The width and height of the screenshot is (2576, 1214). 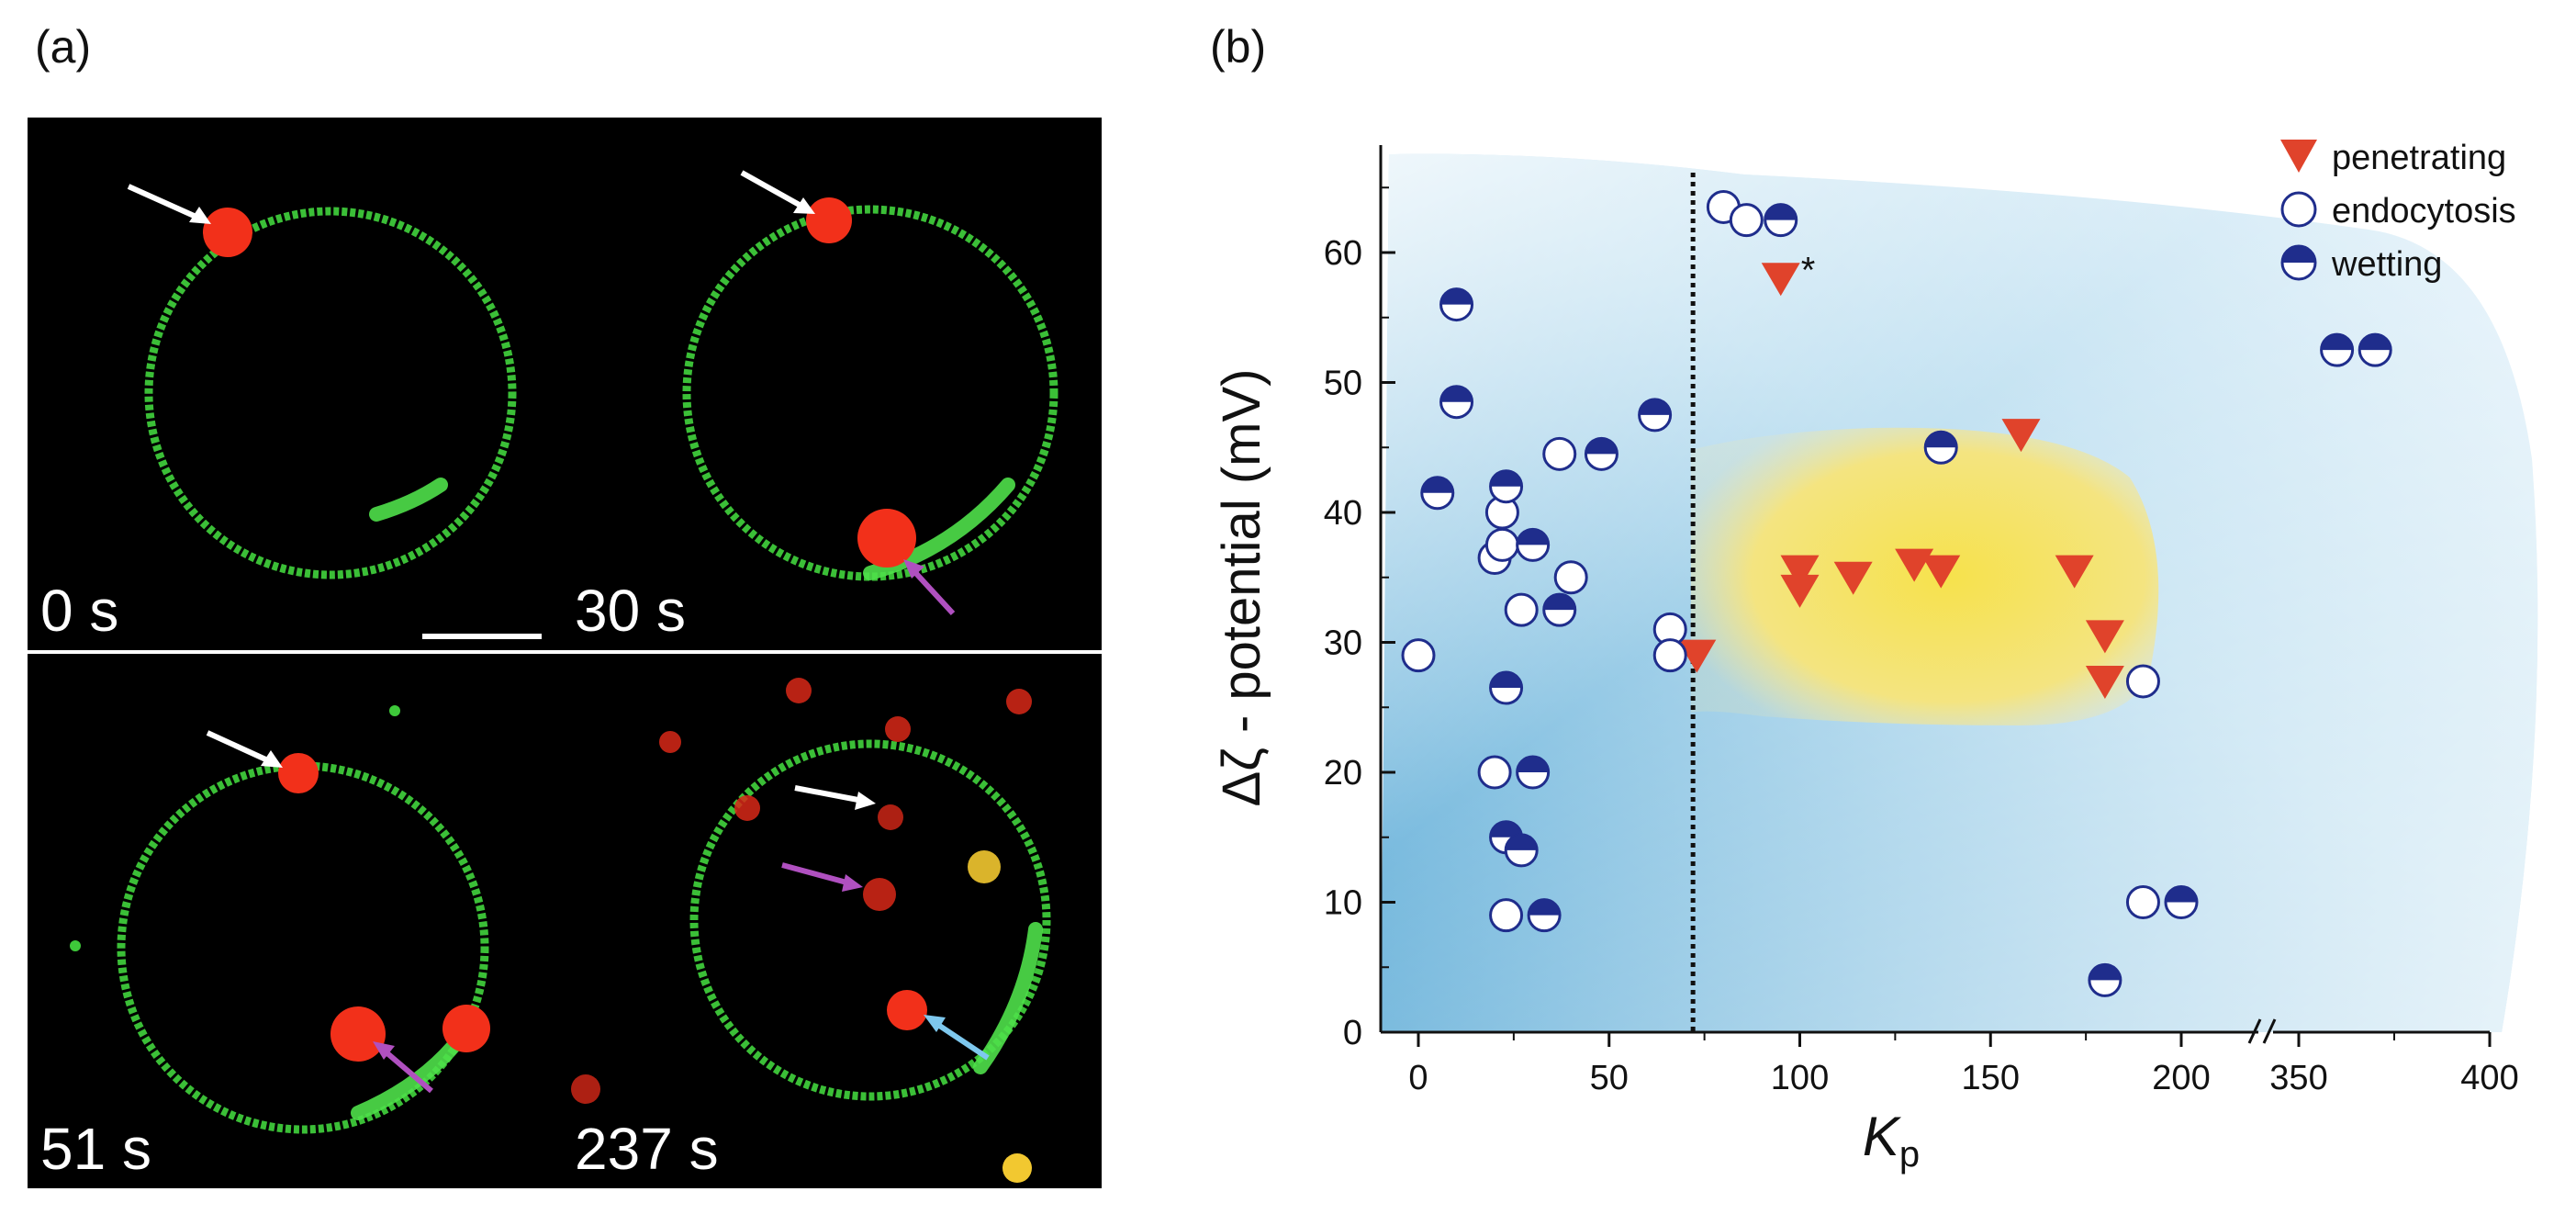 I want to click on time-label: 237 s, so click(x=647, y=1149).